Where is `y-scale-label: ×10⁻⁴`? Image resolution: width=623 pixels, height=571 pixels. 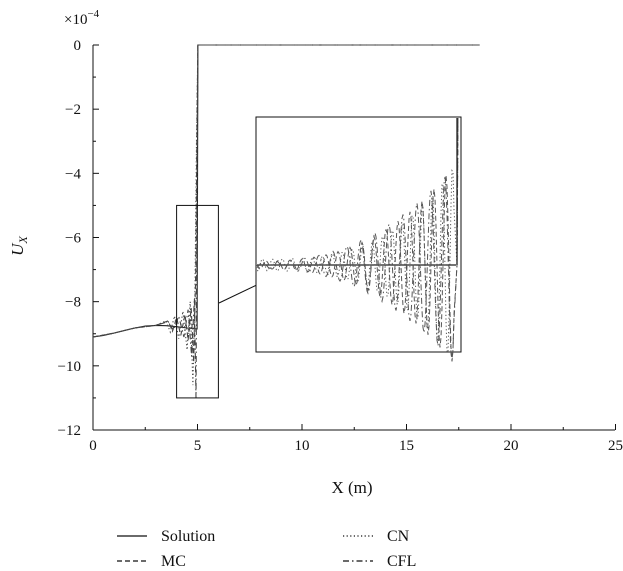
y-scale-label: ×10⁻⁴ is located at coordinates (82, 18).